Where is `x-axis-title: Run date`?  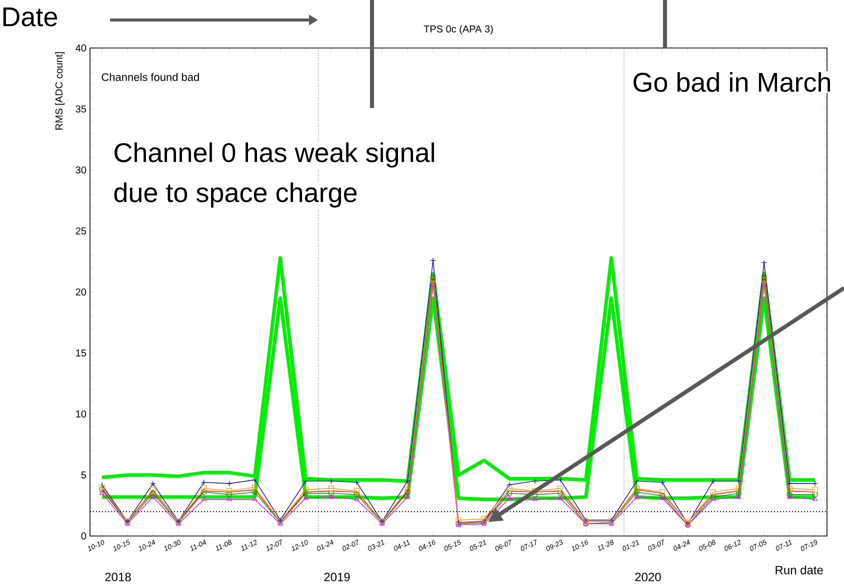
x-axis-title: Run date is located at coordinates (799, 570).